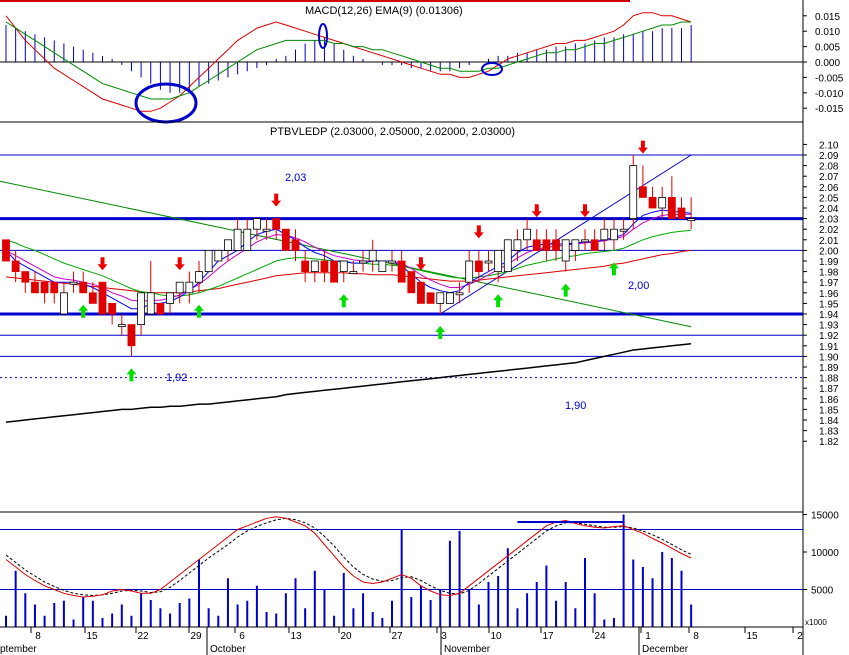 This screenshot has width=849, height=655. I want to click on price-axis-label: 1.92, so click(829, 336).